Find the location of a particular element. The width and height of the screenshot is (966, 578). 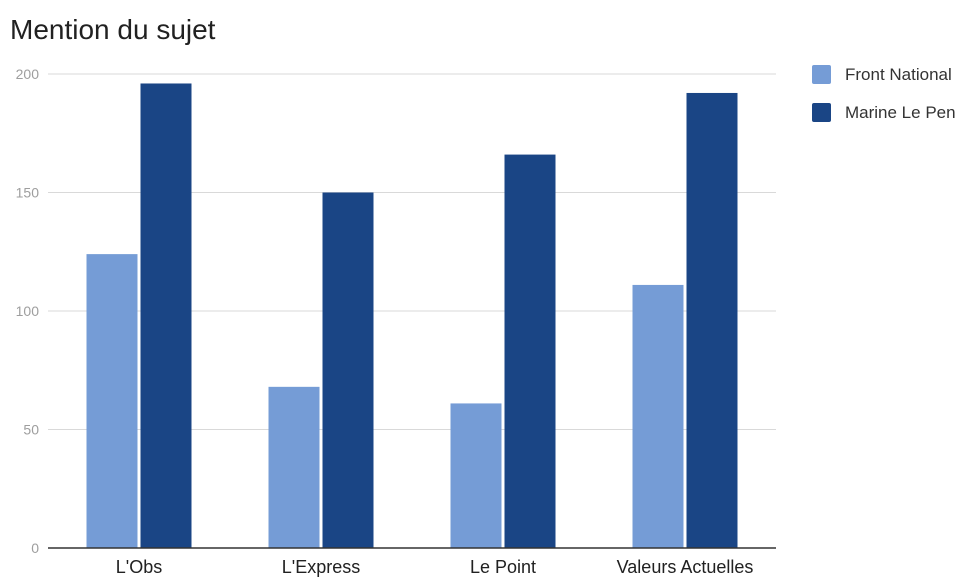

x-tick-label-l-express: L'Express is located at coordinates (321, 567).